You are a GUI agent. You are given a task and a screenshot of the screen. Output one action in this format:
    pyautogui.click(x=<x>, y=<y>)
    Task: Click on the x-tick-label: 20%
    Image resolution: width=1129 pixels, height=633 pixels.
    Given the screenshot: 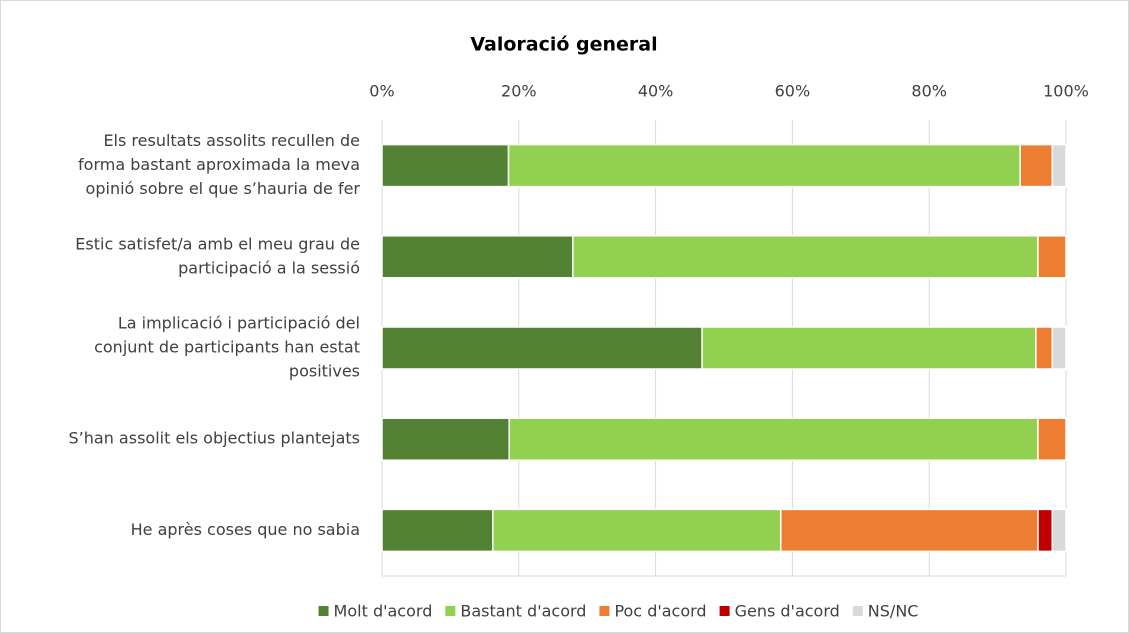 What is the action you would take?
    pyautogui.click(x=519, y=91)
    